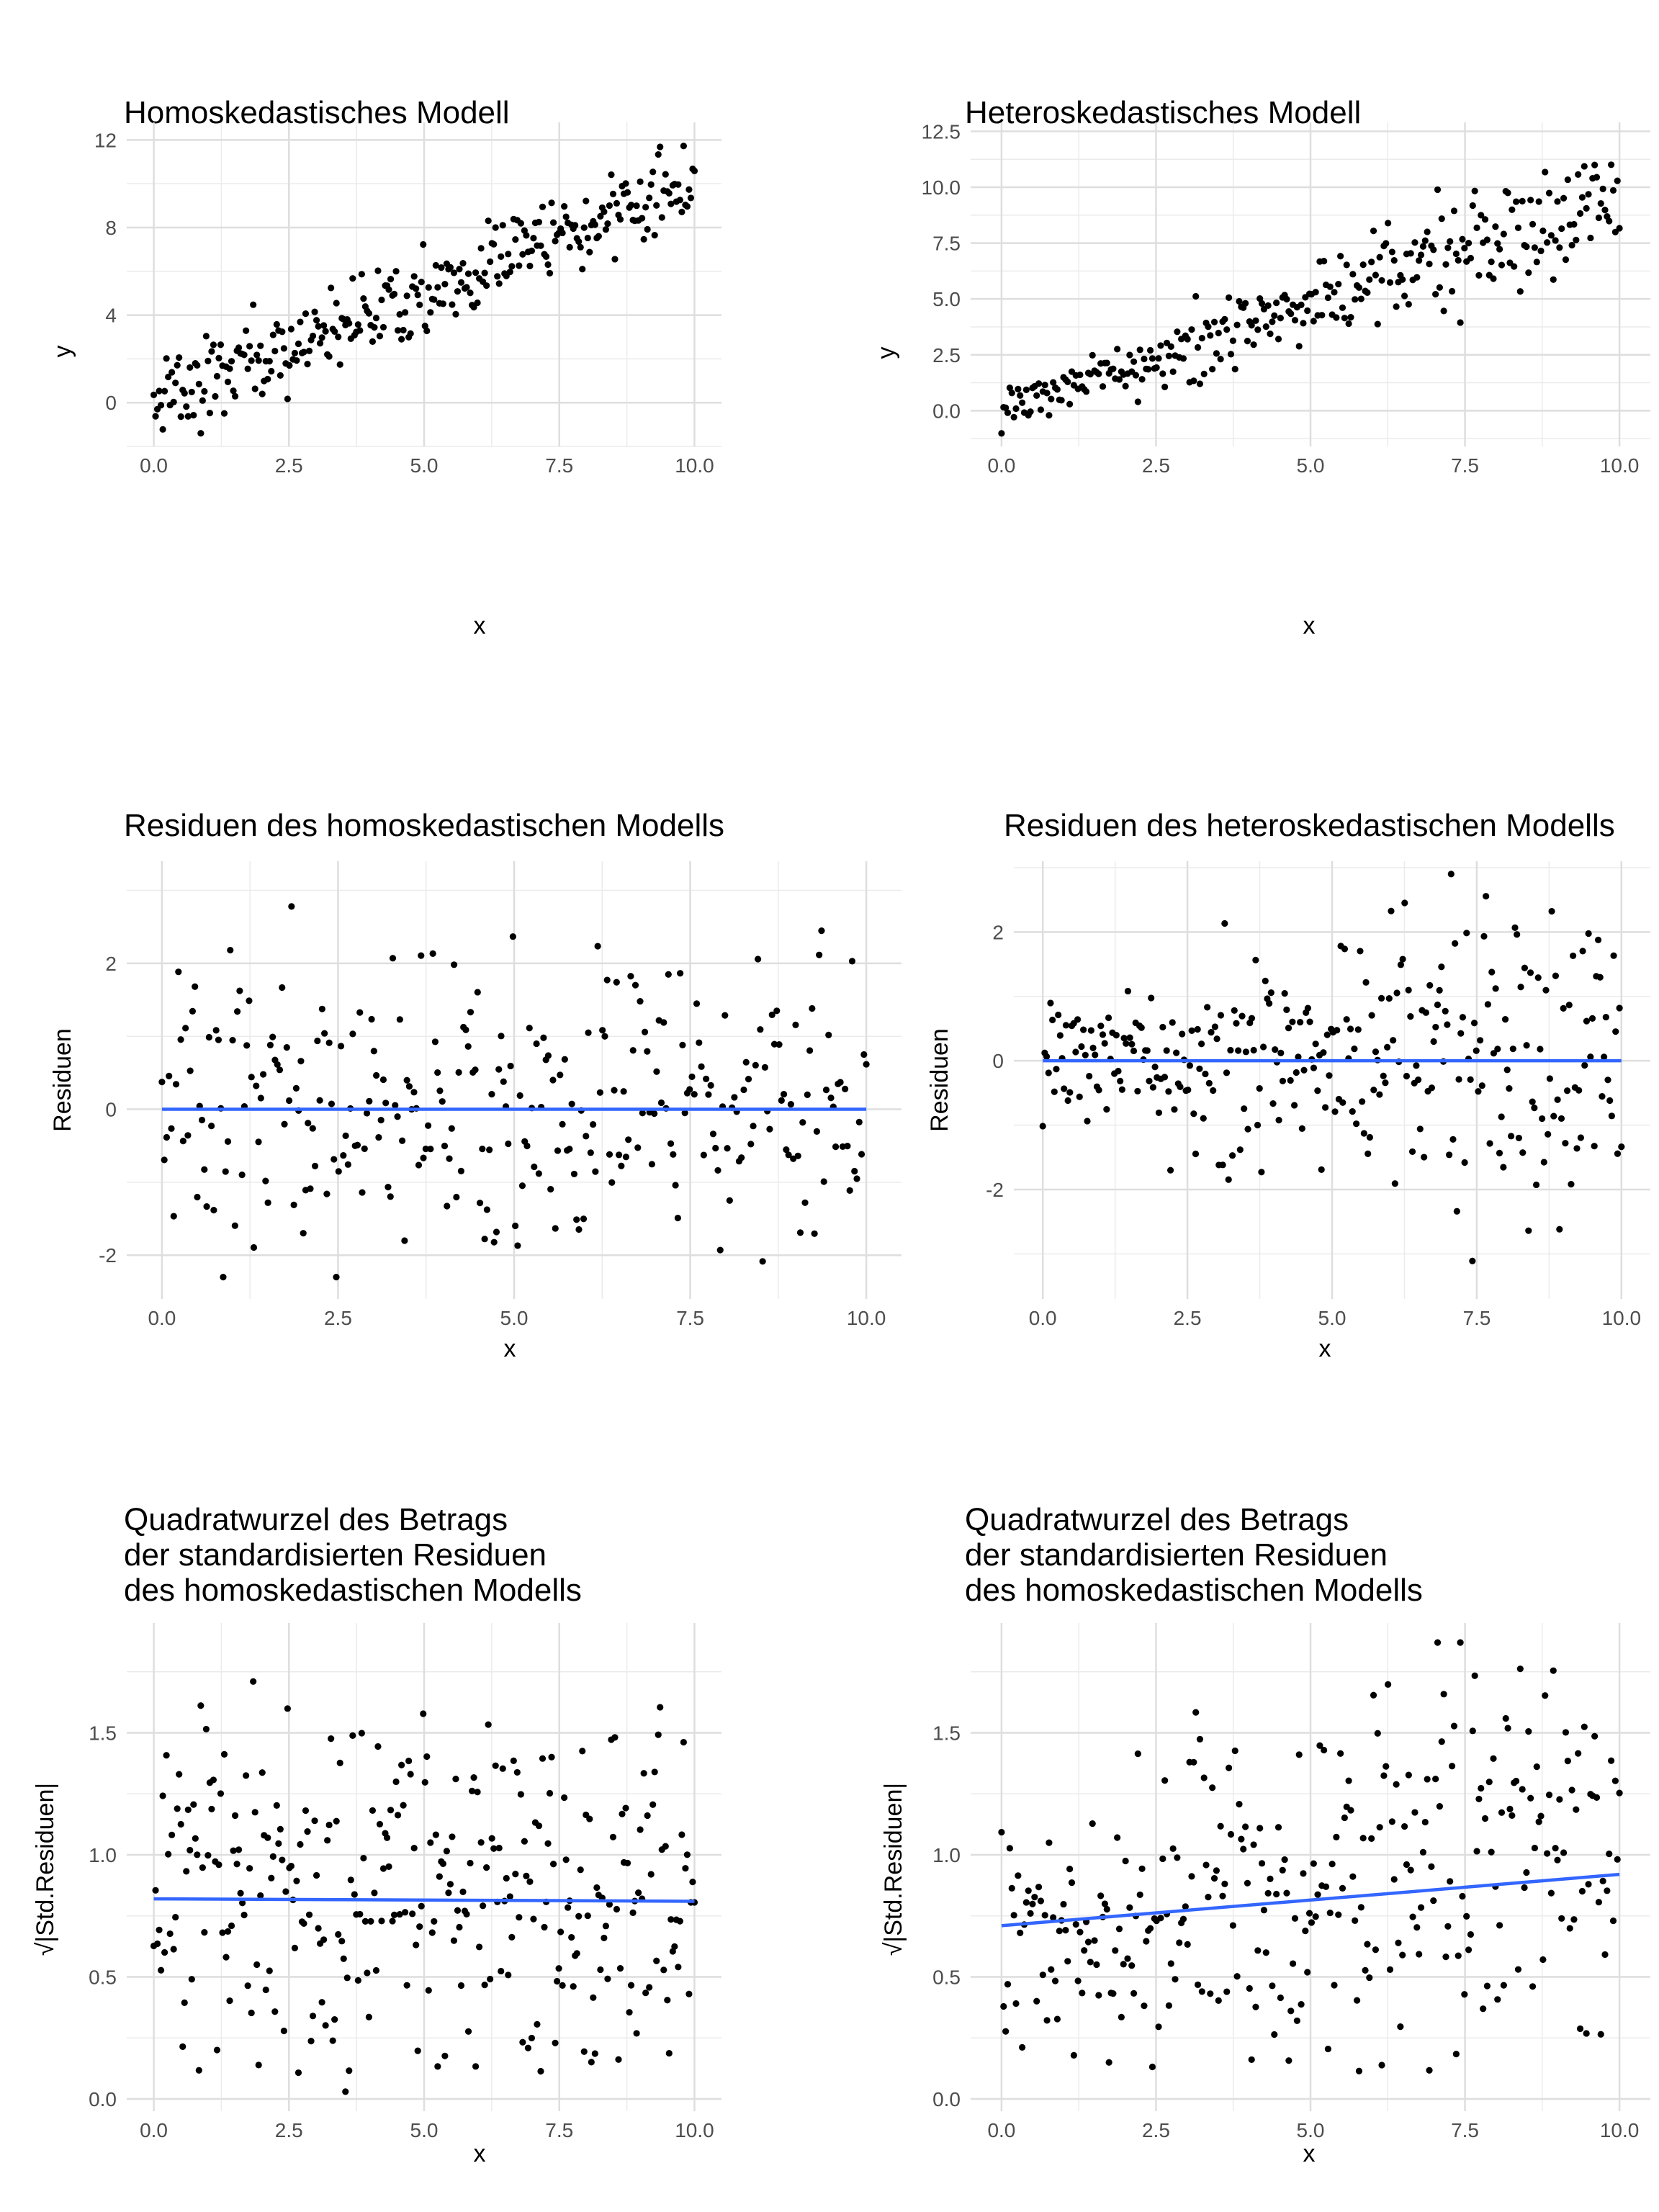 The width and height of the screenshot is (1659, 2212). Describe the element at coordinates (317, 112) in the screenshot. I see `chart-title: Homoskedastisches Modell` at that location.